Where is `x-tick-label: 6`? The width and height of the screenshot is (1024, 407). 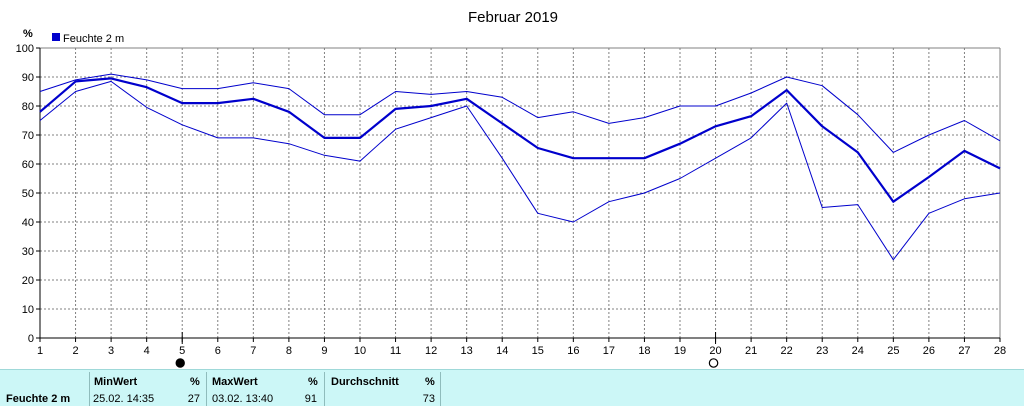 x-tick-label: 6 is located at coordinates (218, 351).